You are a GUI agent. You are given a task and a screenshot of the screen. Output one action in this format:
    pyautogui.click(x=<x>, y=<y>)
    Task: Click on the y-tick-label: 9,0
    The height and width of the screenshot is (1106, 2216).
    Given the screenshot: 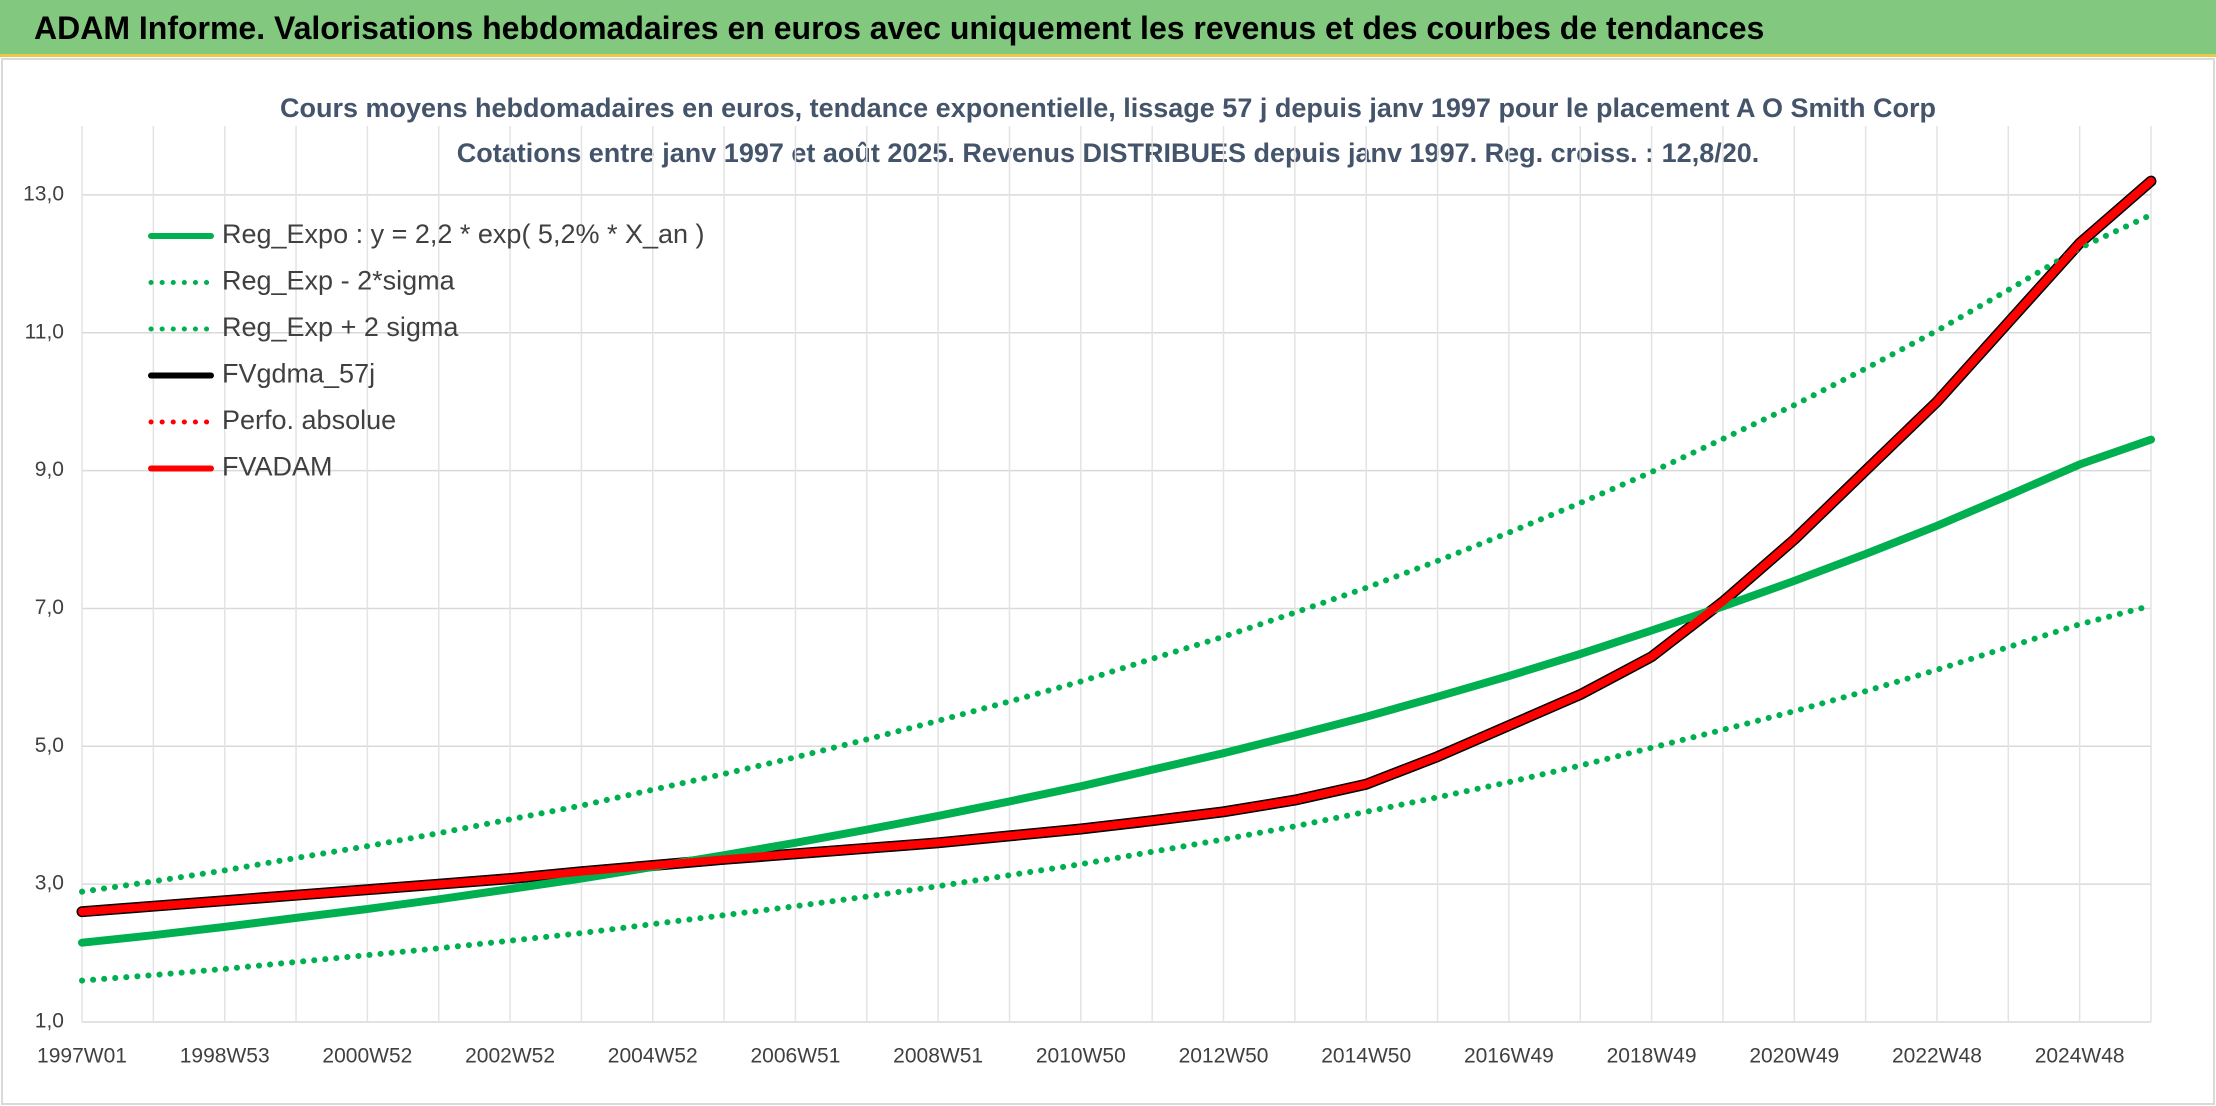 What is the action you would take?
    pyautogui.click(x=49, y=469)
    